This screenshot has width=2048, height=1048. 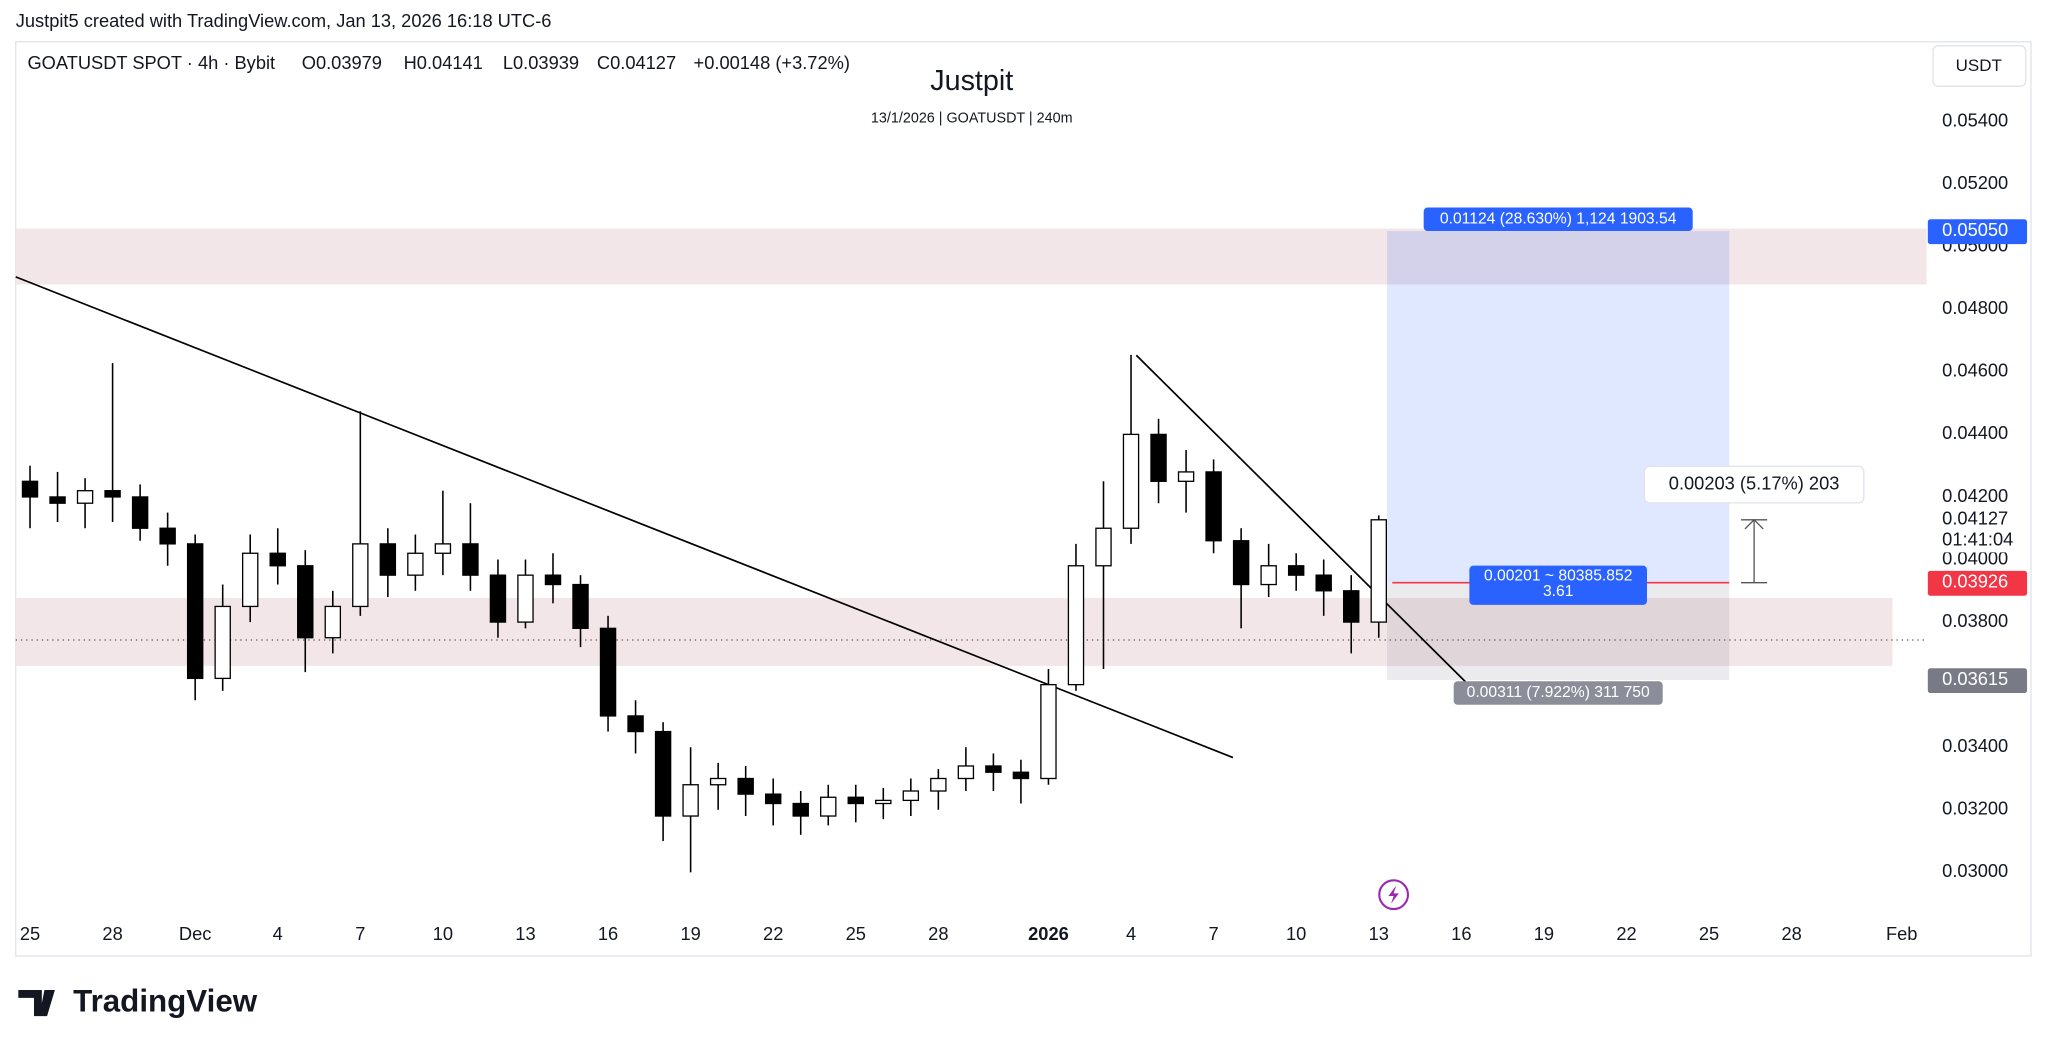 What do you see at coordinates (443, 62) in the screenshot?
I see `ohlc-high: H0.04141` at bounding box center [443, 62].